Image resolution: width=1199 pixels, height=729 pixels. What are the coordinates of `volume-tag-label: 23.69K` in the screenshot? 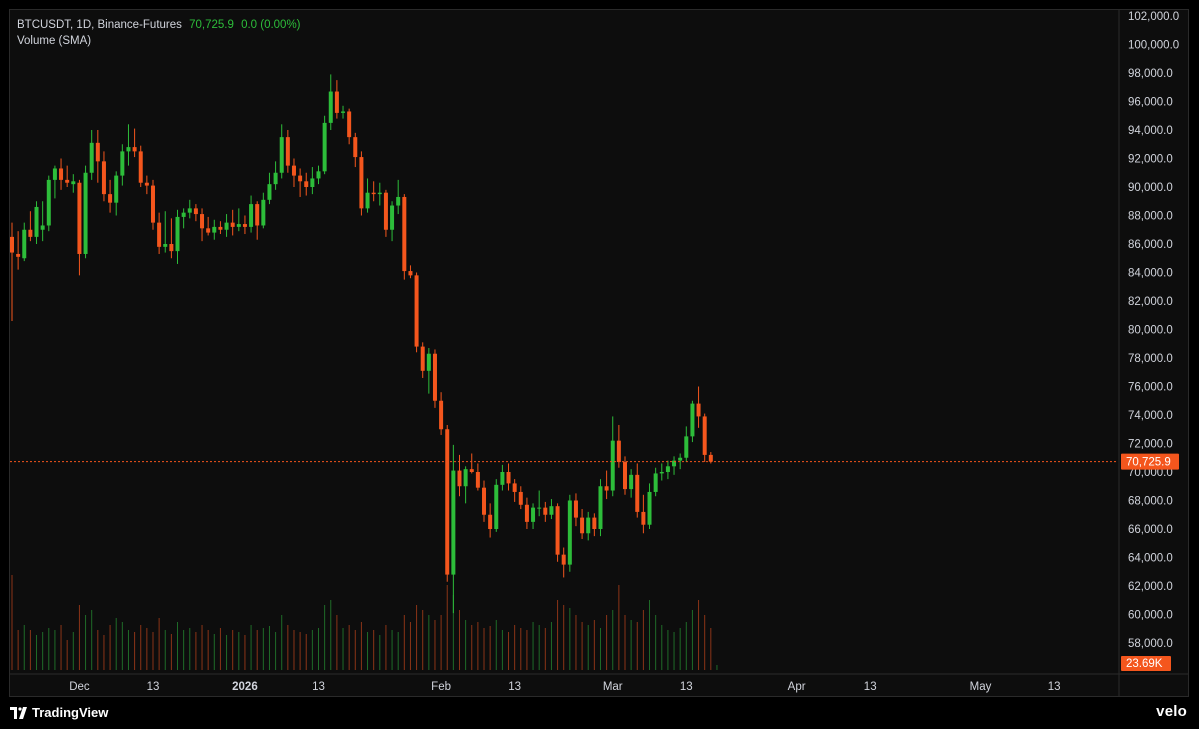 It's located at (1144, 664).